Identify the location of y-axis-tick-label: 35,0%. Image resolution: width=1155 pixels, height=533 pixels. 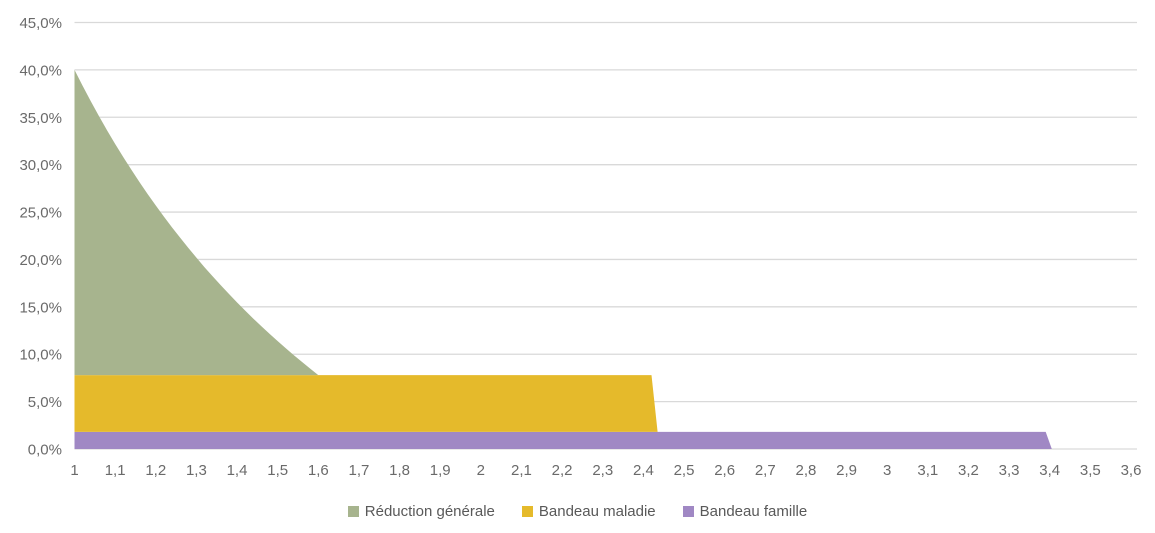
(40, 118).